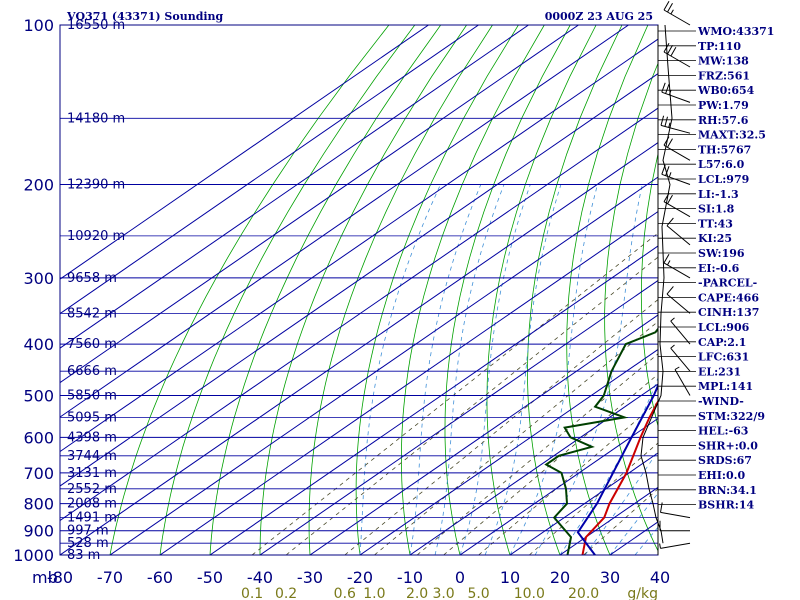  What do you see at coordinates (60, 577) in the screenshot?
I see `temperature-tick-label: -80` at bounding box center [60, 577].